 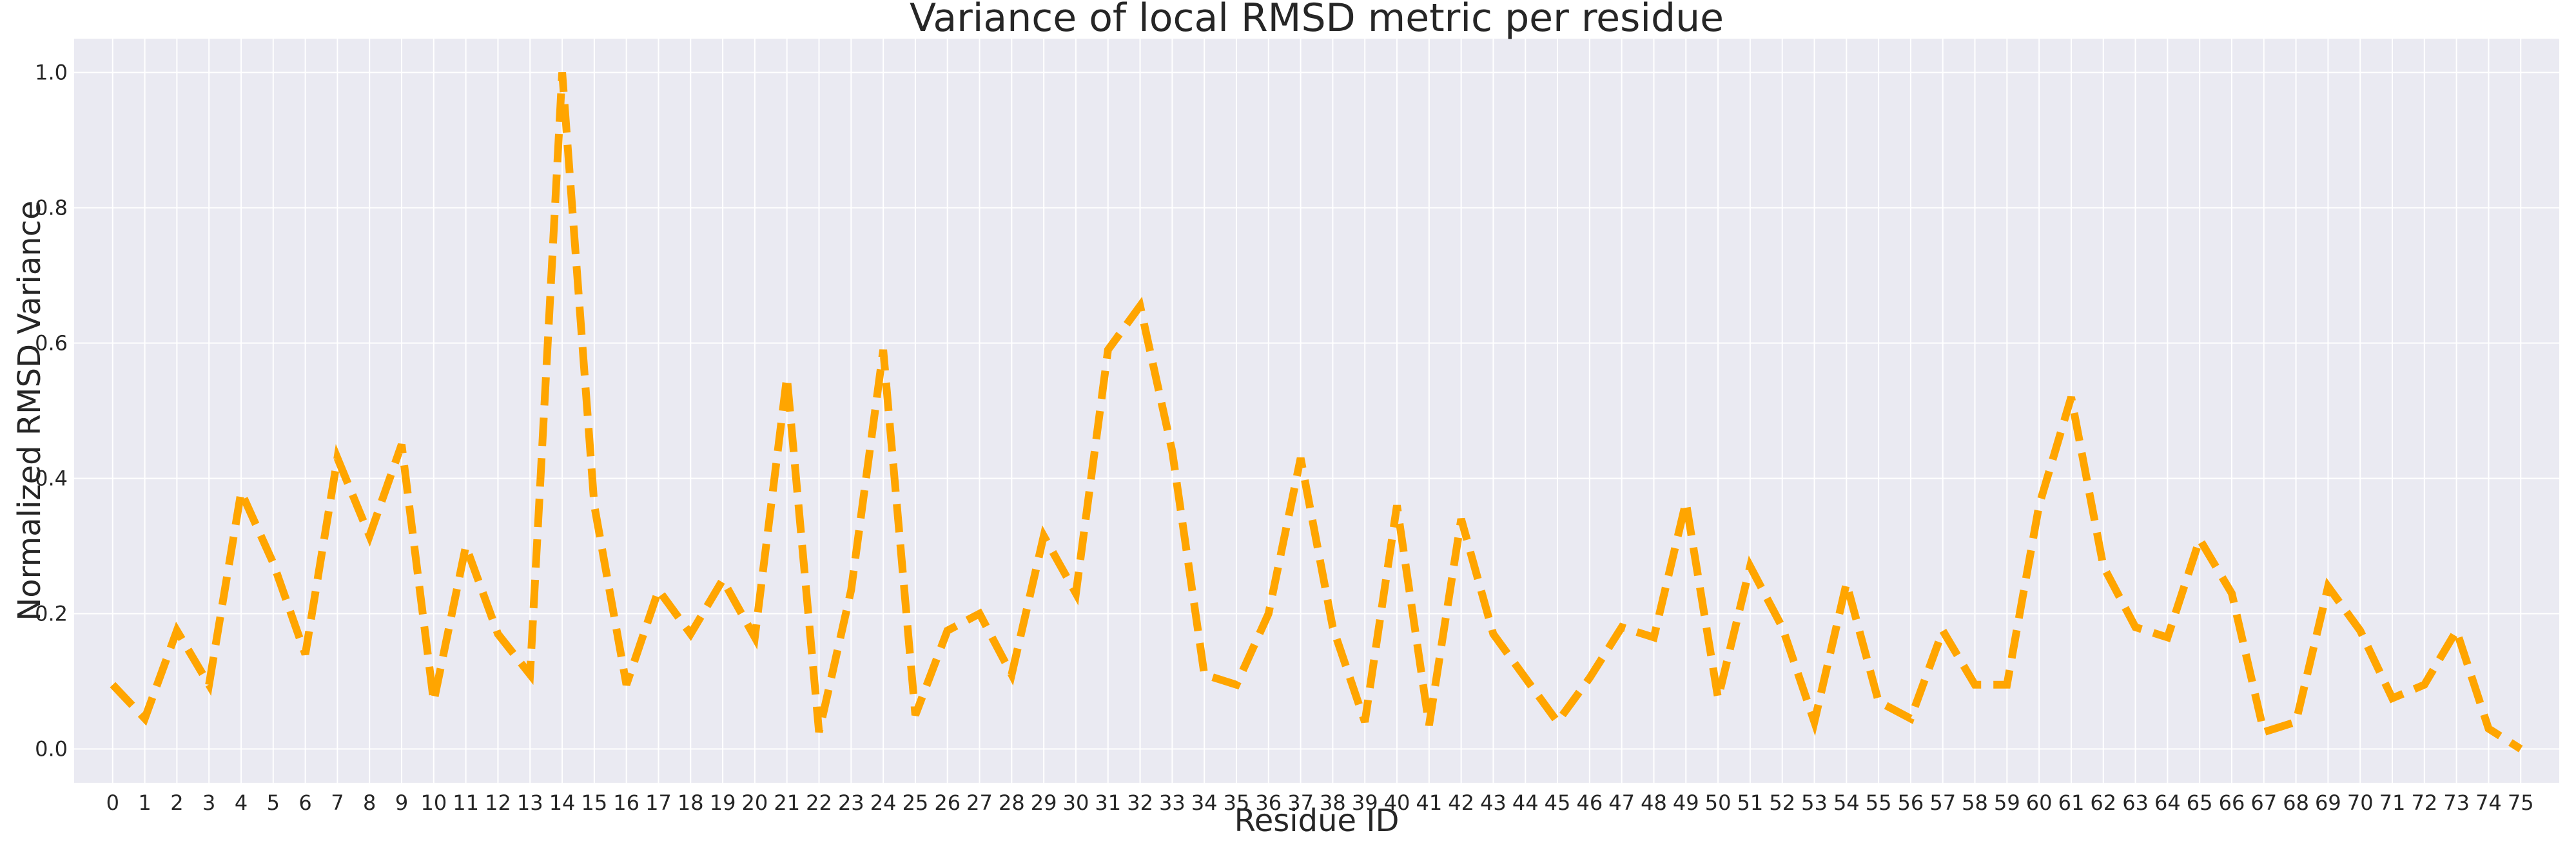 What do you see at coordinates (658, 803) in the screenshot?
I see `x-tick-label: 17` at bounding box center [658, 803].